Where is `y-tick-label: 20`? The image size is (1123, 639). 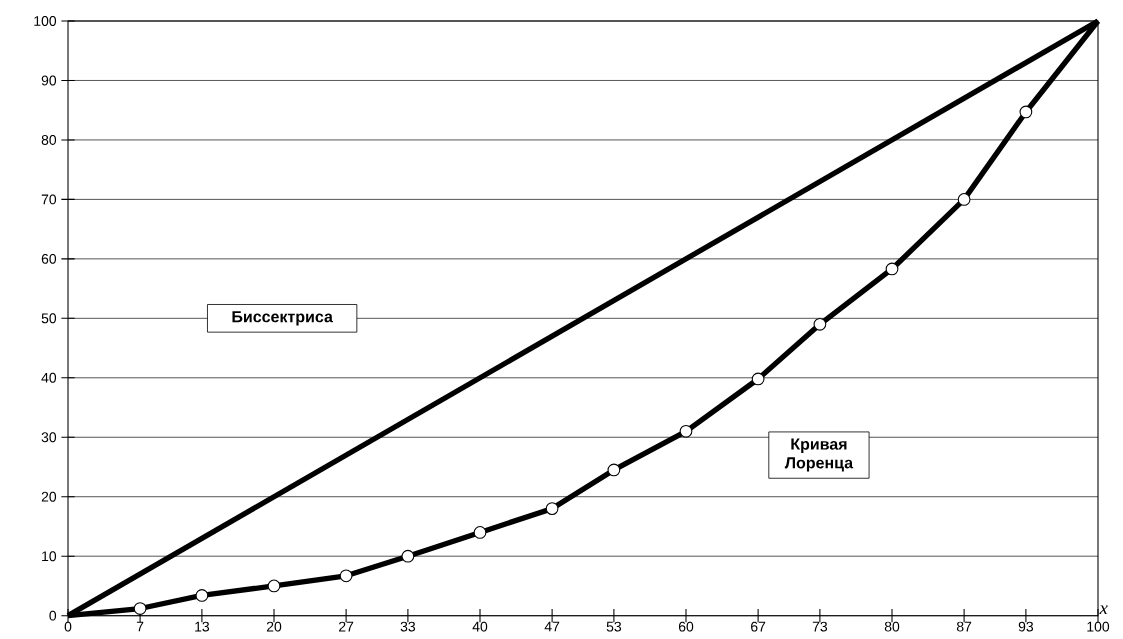
y-tick-label: 20 is located at coordinates (49, 496).